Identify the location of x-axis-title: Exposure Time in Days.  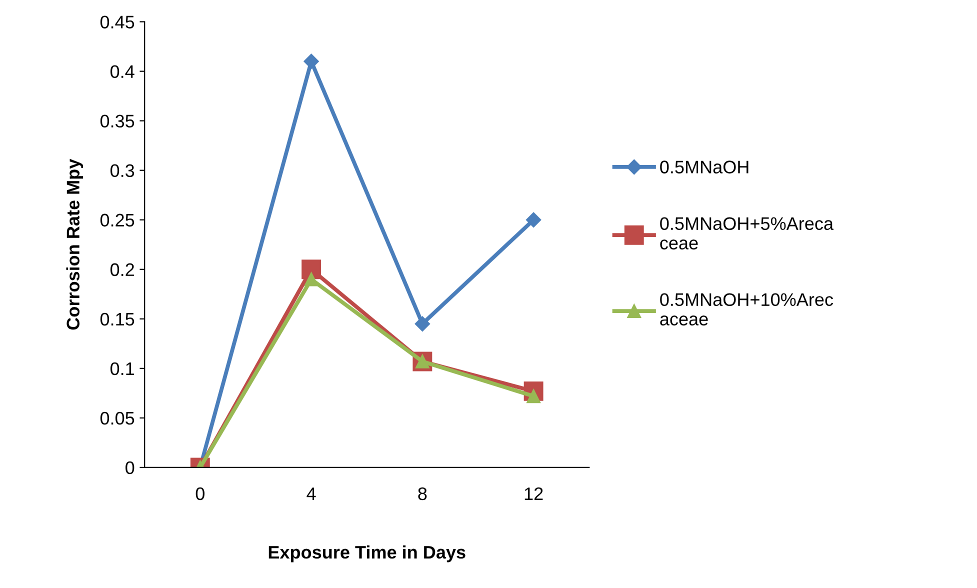
(367, 553).